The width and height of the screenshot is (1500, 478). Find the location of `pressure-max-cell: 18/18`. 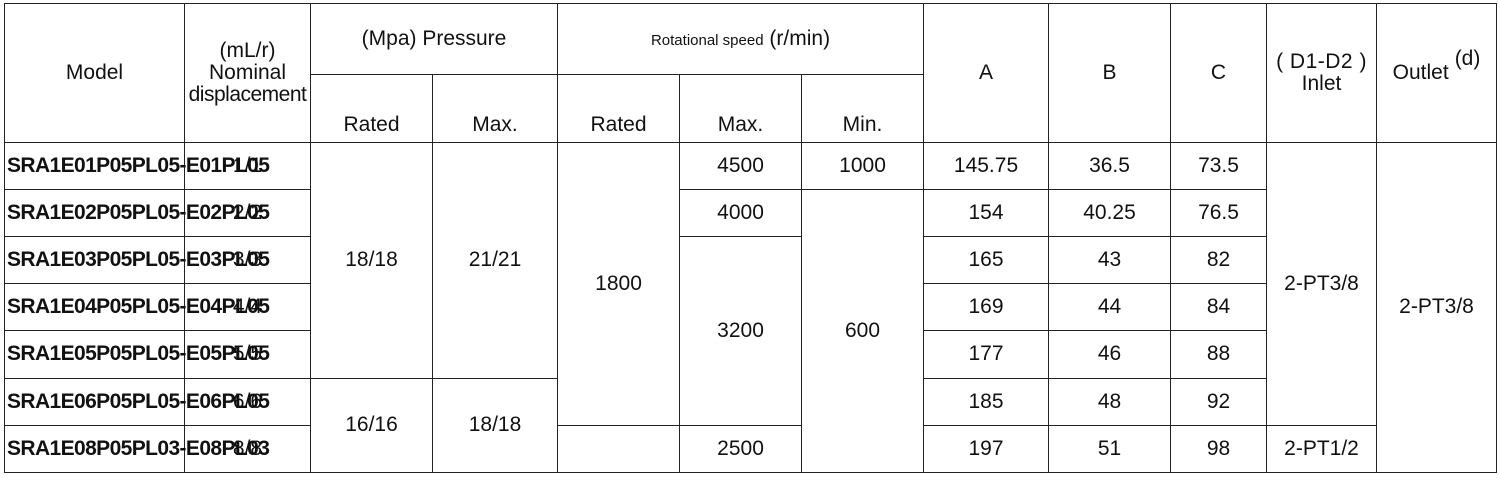

pressure-max-cell: 18/18 is located at coordinates (495, 425).